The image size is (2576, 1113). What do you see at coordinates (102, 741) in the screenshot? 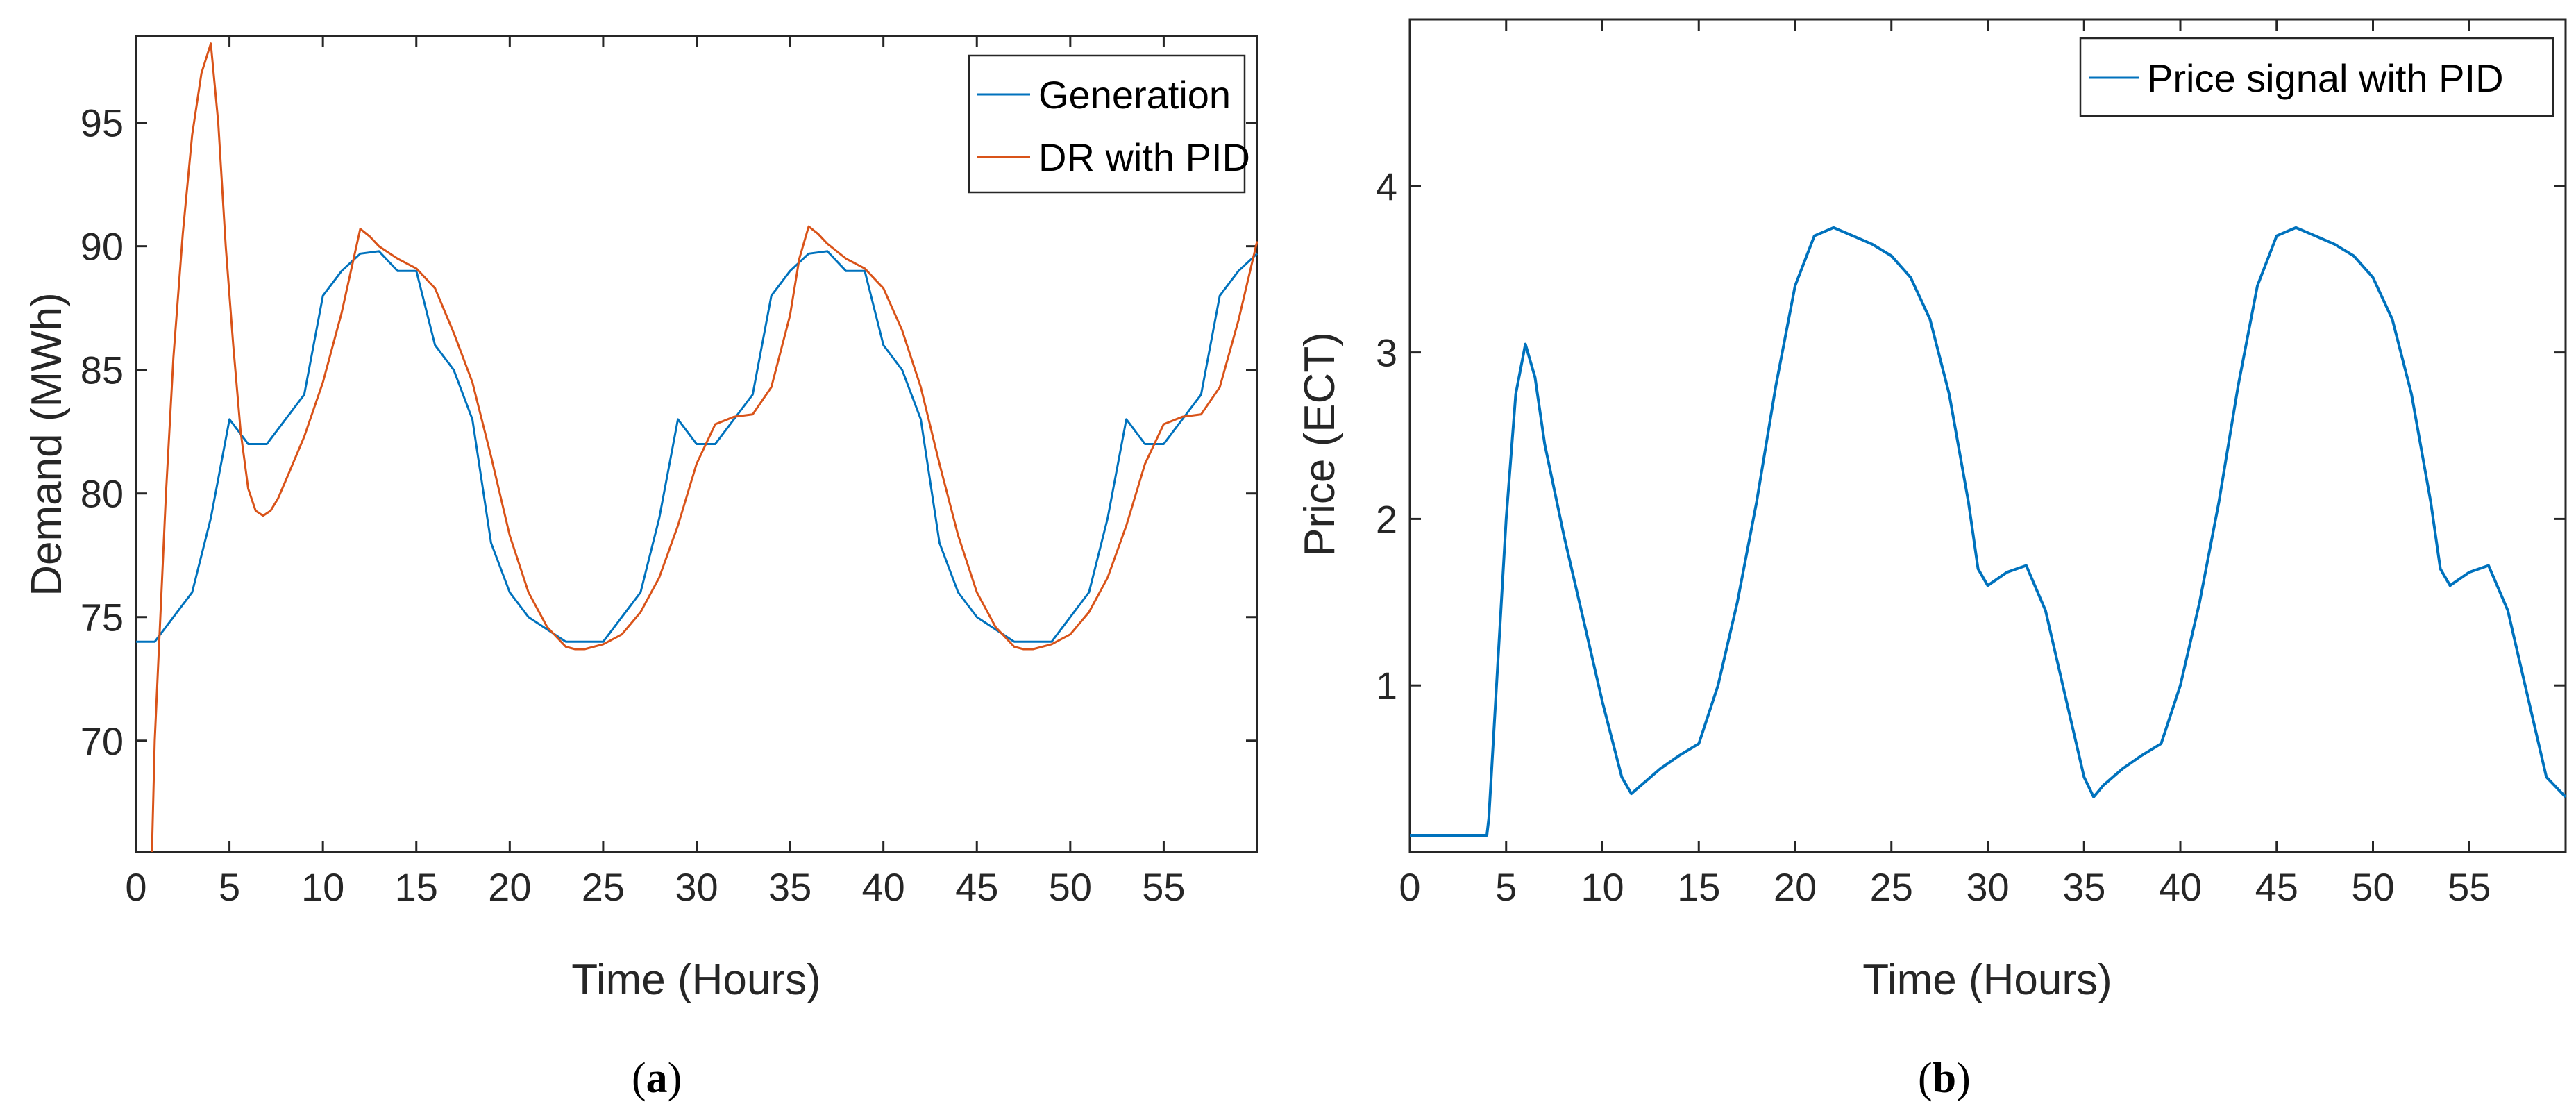
I see `y-tick-label: 70` at bounding box center [102, 741].